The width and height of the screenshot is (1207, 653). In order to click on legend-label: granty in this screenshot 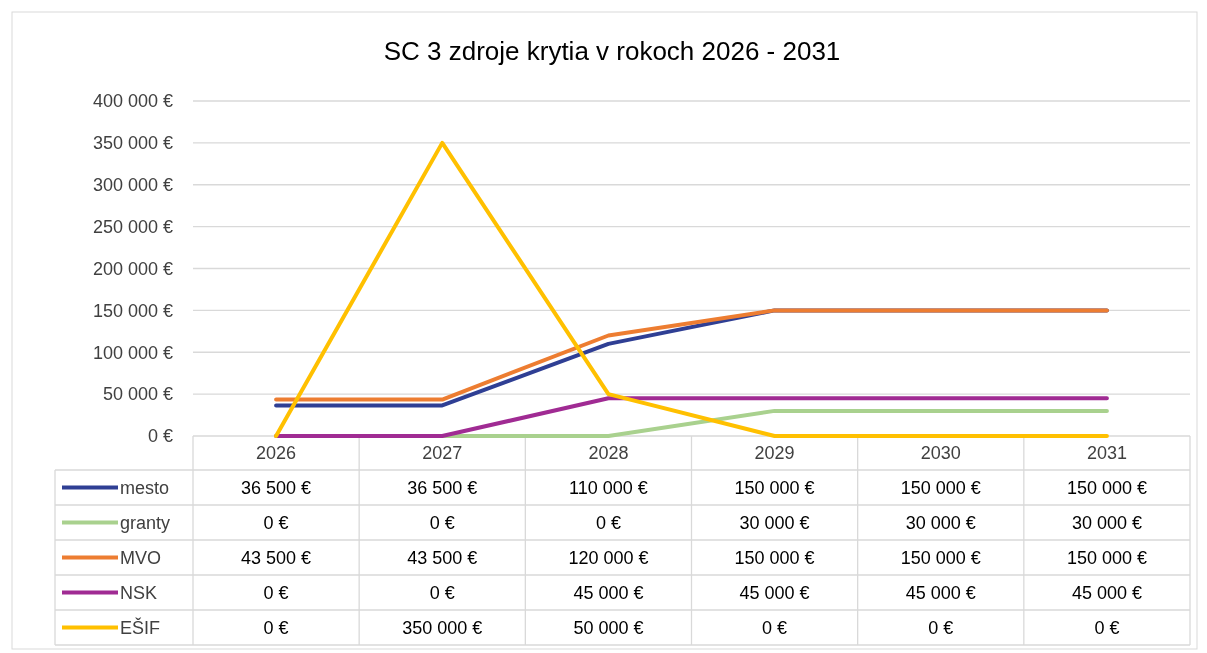, I will do `click(145, 522)`.